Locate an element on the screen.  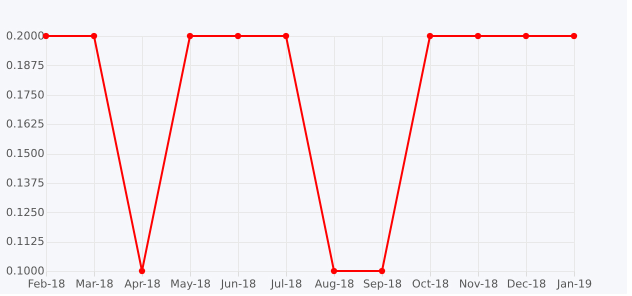
y-tick-label: 0.1375 is located at coordinates (25, 183).